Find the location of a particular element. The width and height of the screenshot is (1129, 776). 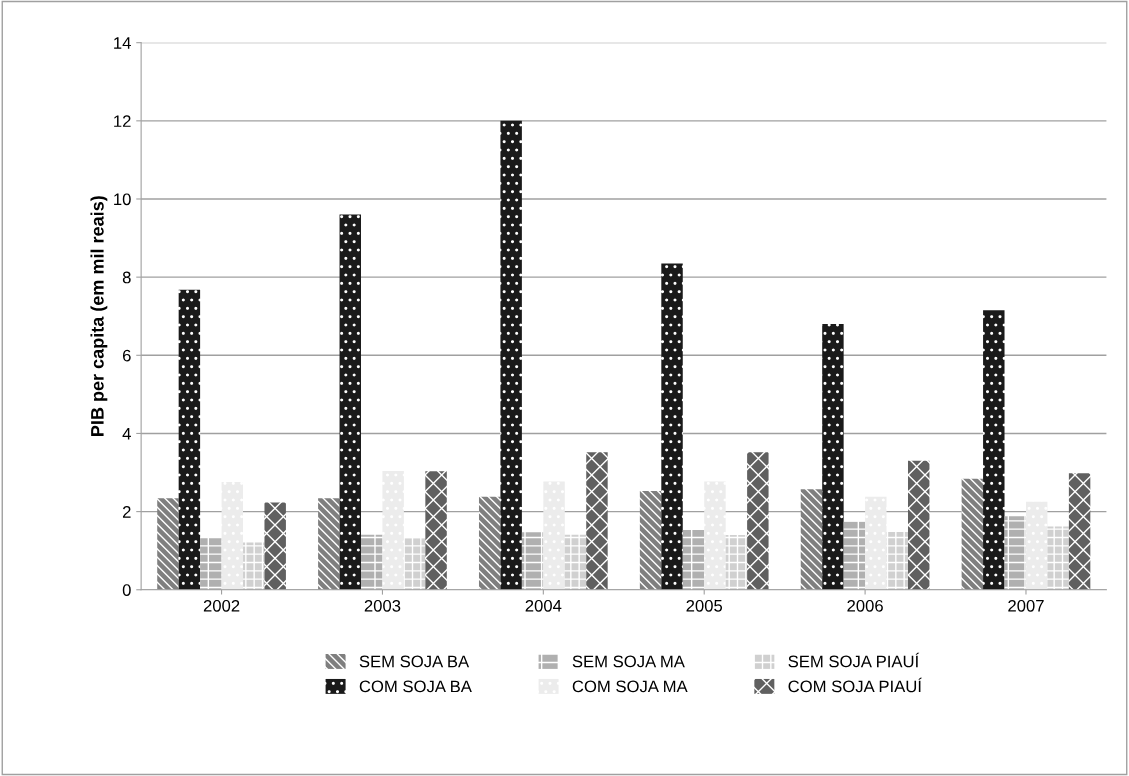

legend-label: COM SOJA MA is located at coordinates (630, 686).